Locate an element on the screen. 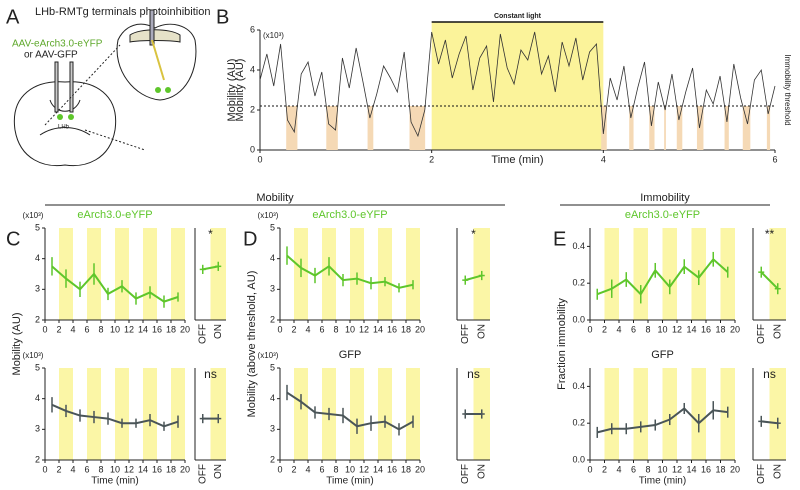 Image resolution: width=800 pixels, height=490 pixels. section-detail is located at coordinates (65, 117).